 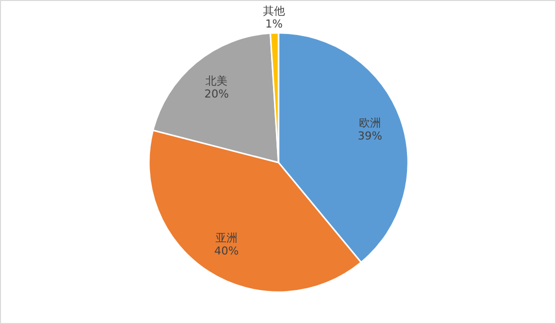 What do you see at coordinates (226, 238) in the screenshot?
I see `slice-label: 亚洲` at bounding box center [226, 238].